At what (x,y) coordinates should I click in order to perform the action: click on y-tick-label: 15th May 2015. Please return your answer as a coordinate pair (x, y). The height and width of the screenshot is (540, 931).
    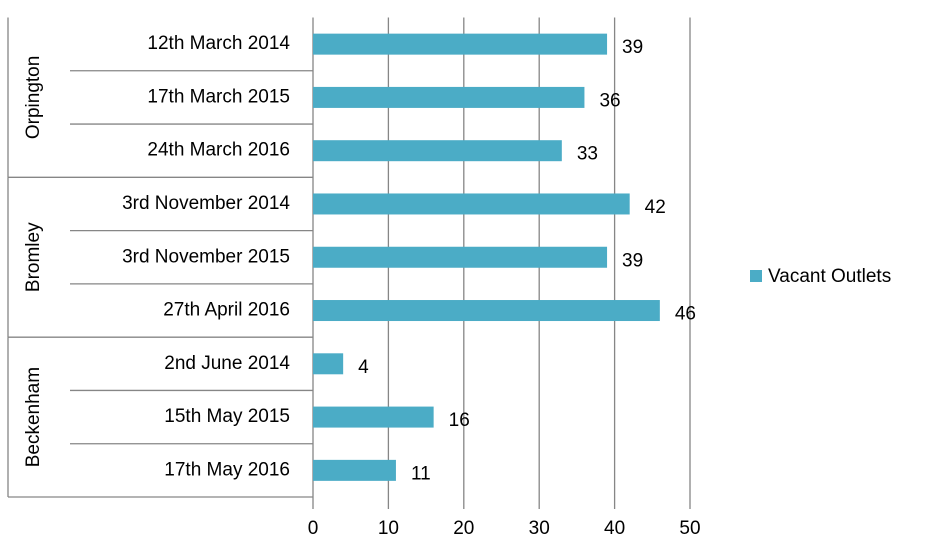
    Looking at the image, I should click on (227, 416).